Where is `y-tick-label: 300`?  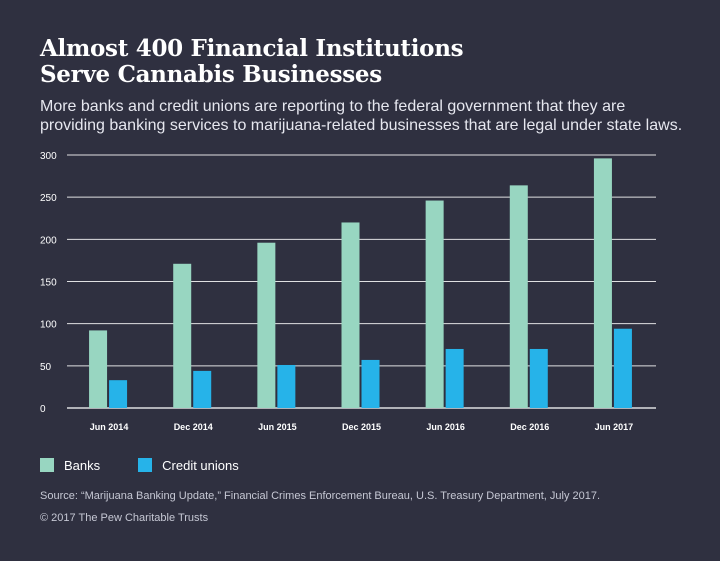 y-tick-label: 300 is located at coordinates (48, 156).